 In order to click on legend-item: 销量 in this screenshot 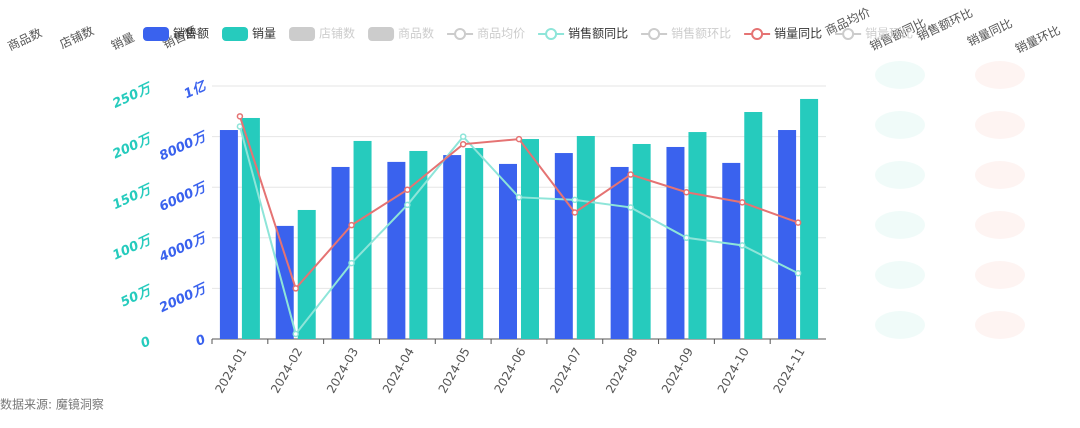, I will do `click(249, 34)`.